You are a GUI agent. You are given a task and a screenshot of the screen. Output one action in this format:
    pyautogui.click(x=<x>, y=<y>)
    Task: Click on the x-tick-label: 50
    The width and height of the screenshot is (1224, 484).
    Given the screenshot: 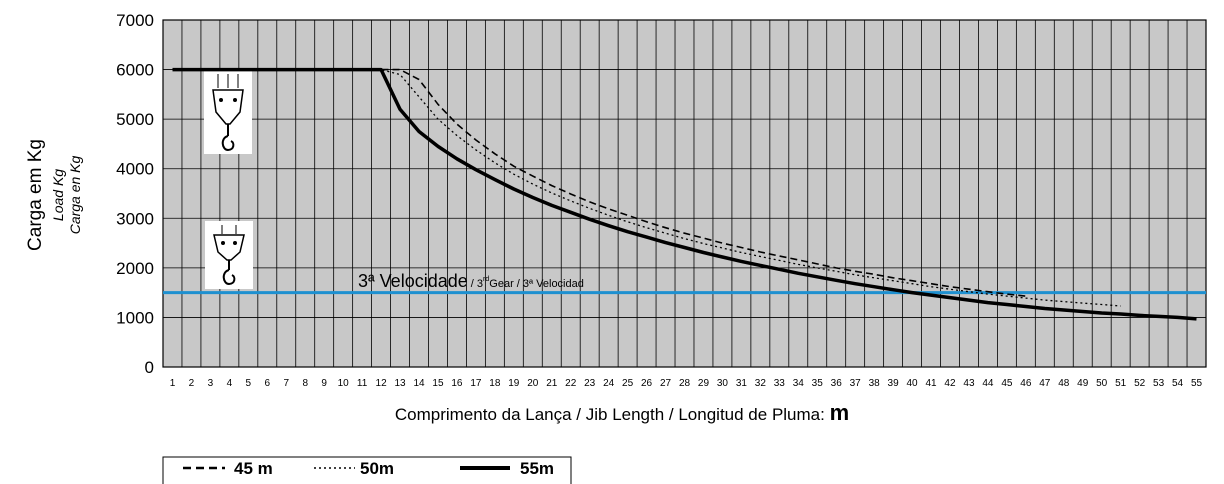 What is the action you would take?
    pyautogui.click(x=1102, y=383)
    